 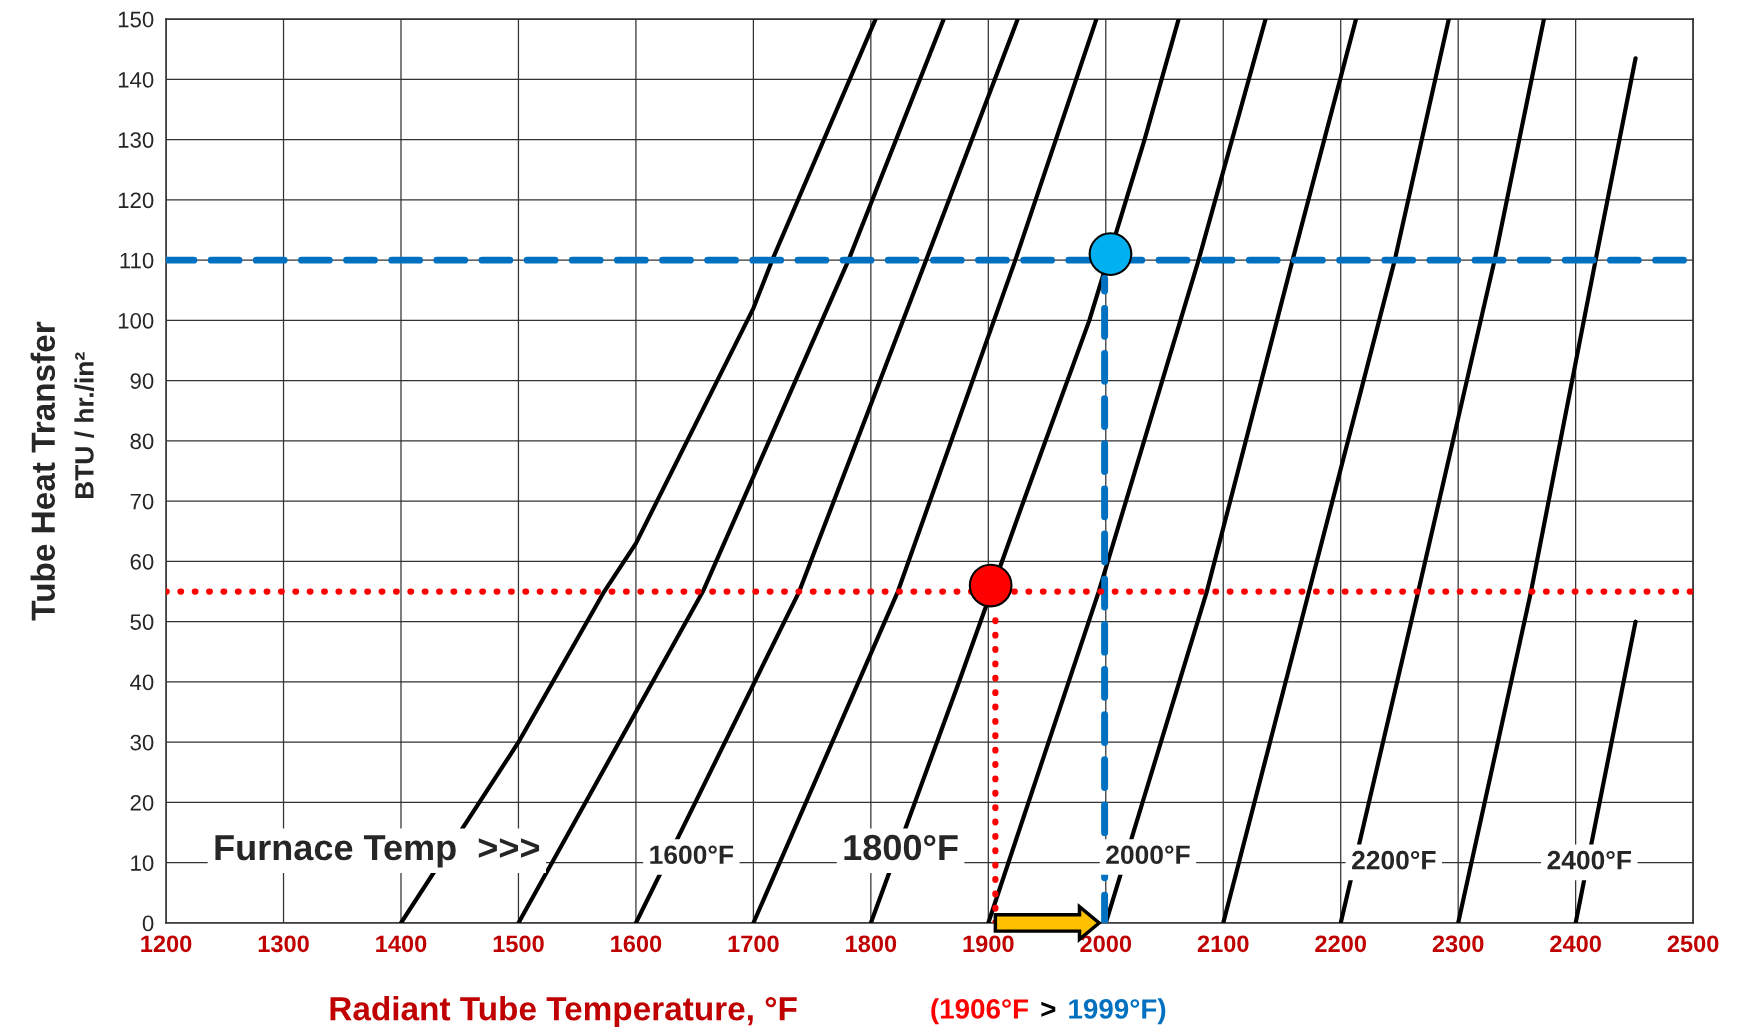 What do you see at coordinates (1589, 860) in the screenshot?
I see `annotation: 2400°F` at bounding box center [1589, 860].